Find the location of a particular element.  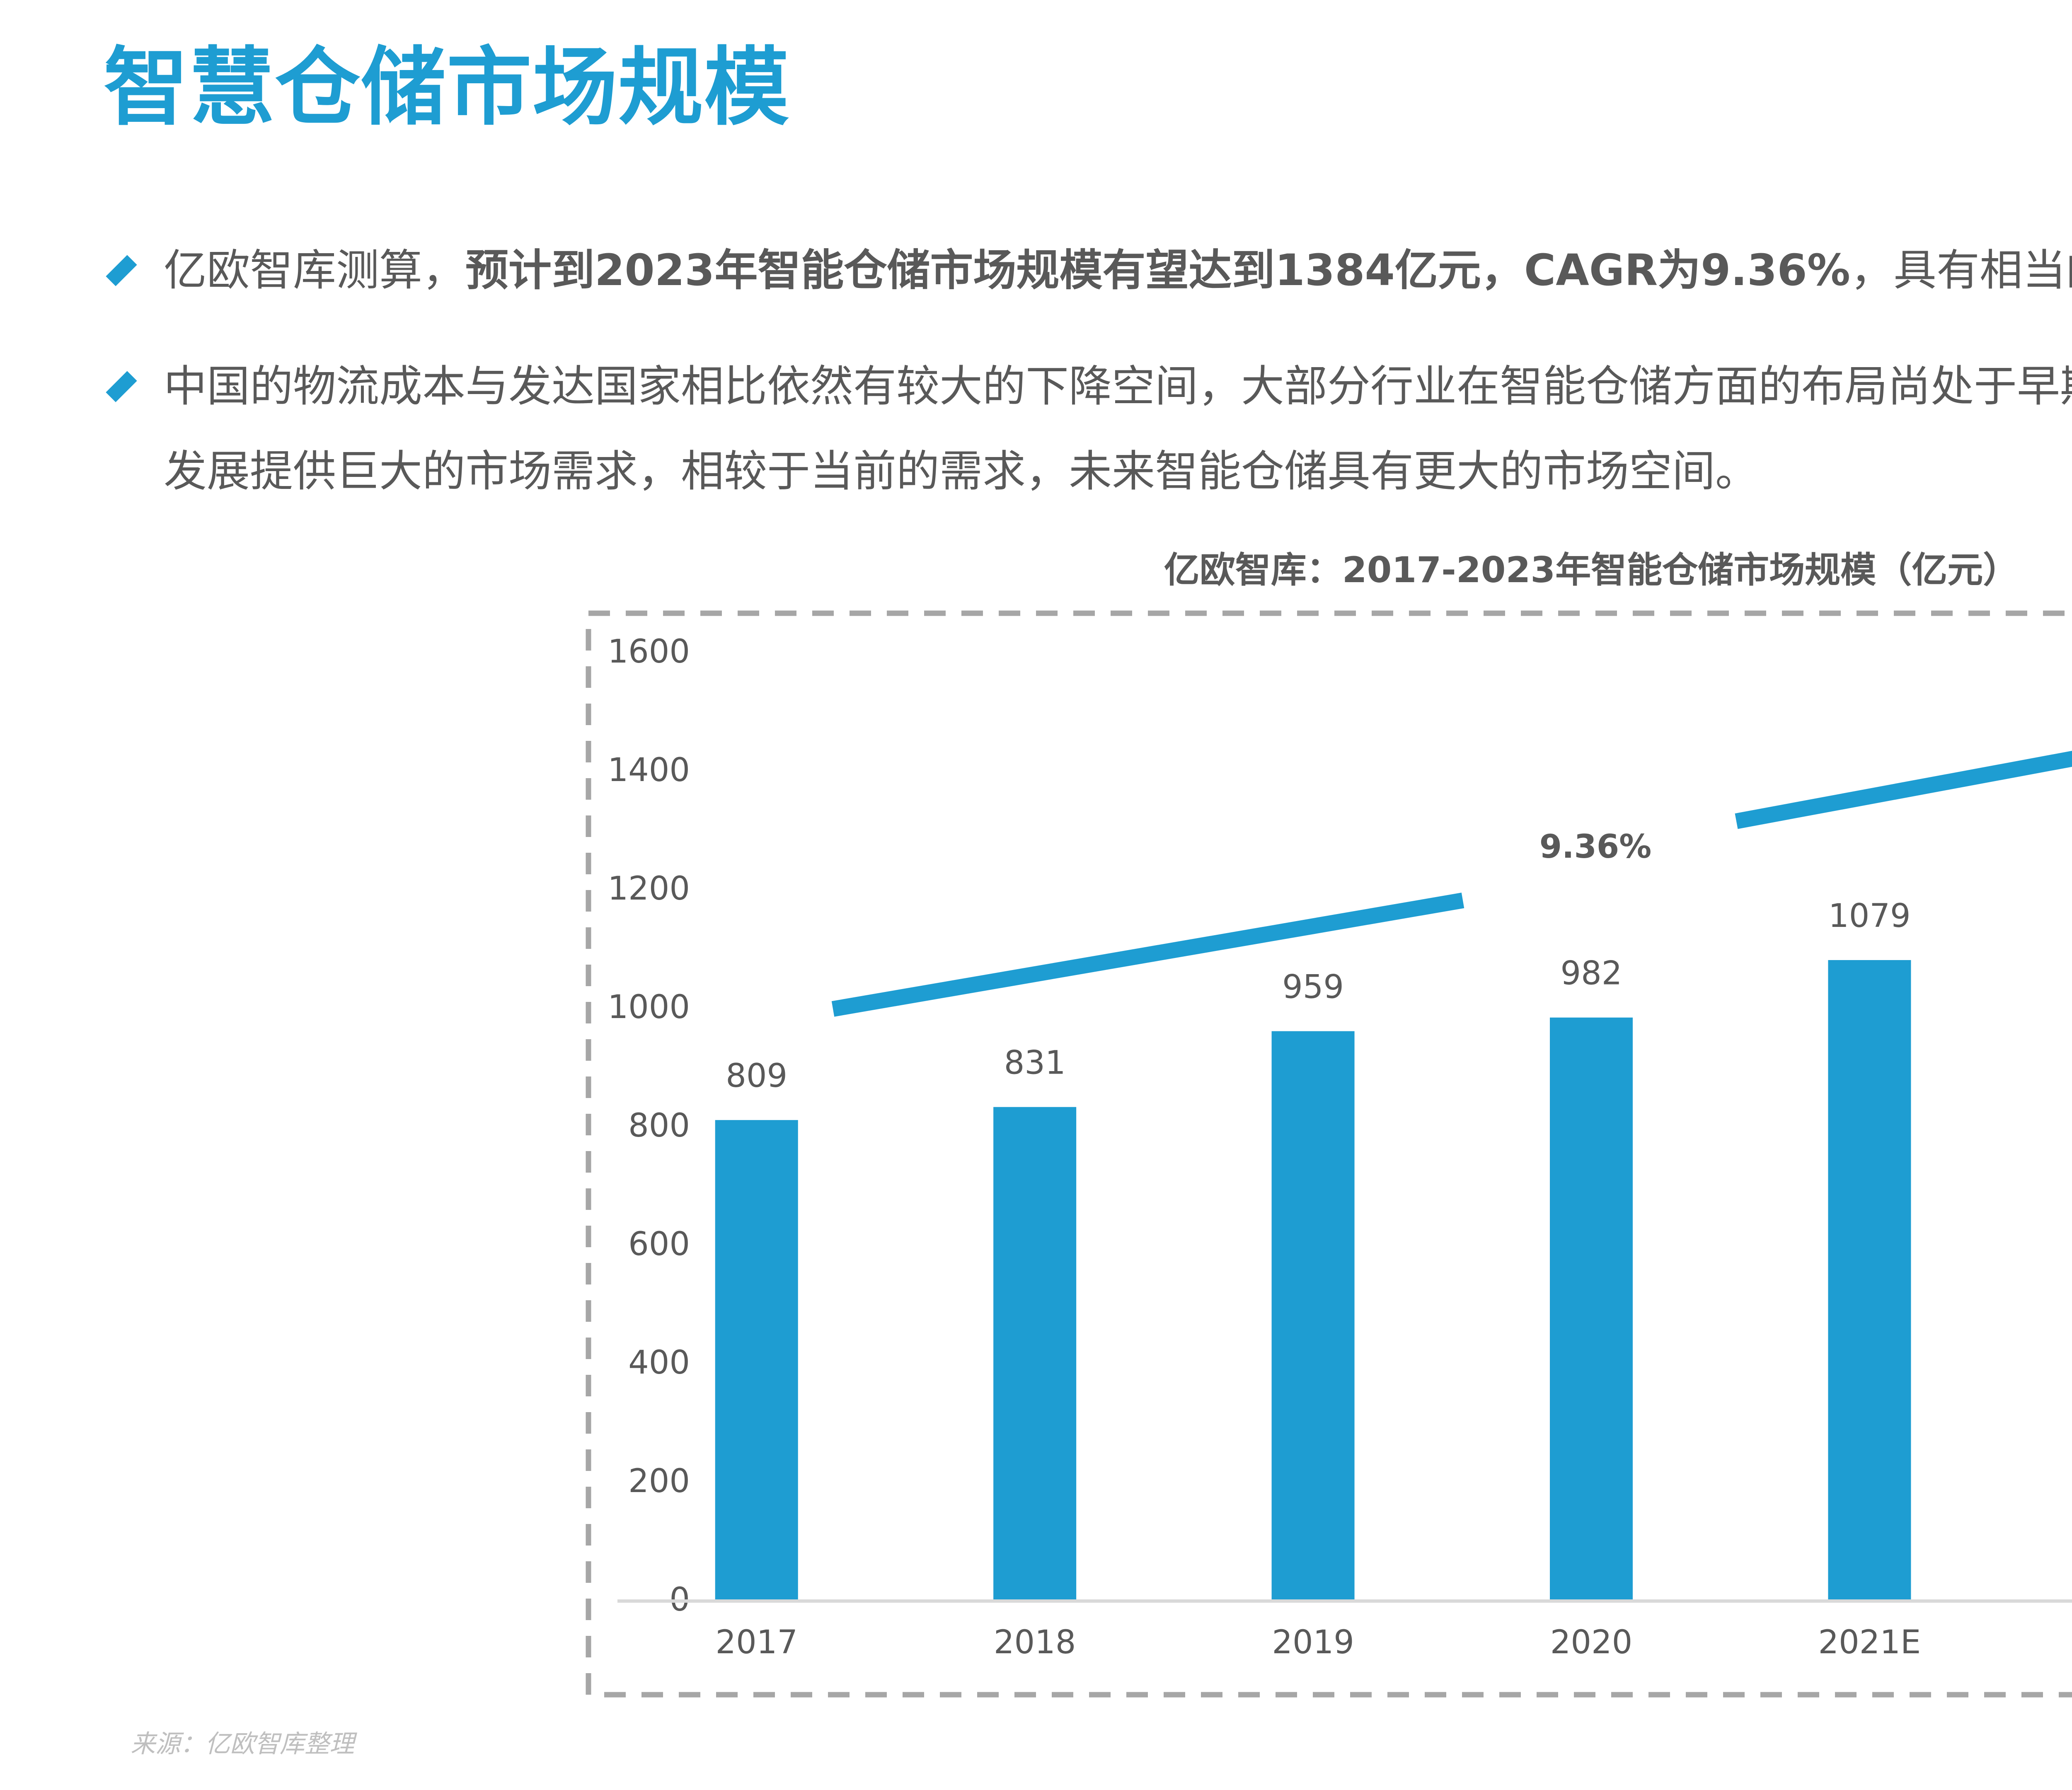

x-tick-label: 2020 is located at coordinates (1591, 1642).